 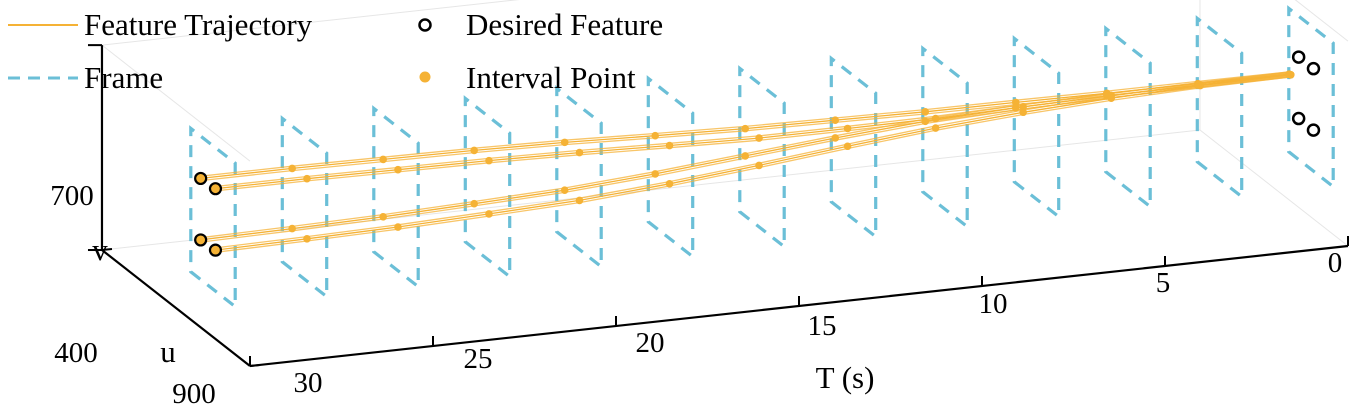 I want to click on y-tick-label: 700, so click(x=72, y=196).